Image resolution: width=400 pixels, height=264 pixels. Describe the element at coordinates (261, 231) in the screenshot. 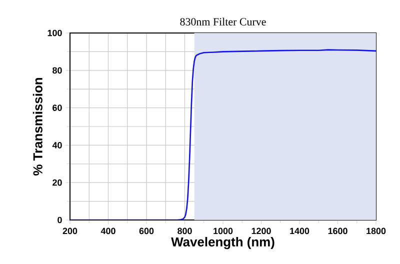

I see `x-tick-label: 1200` at that location.